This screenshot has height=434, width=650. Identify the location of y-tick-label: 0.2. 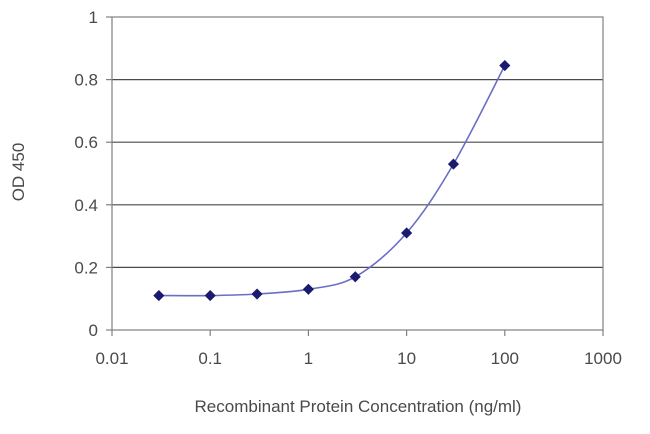
(86, 267).